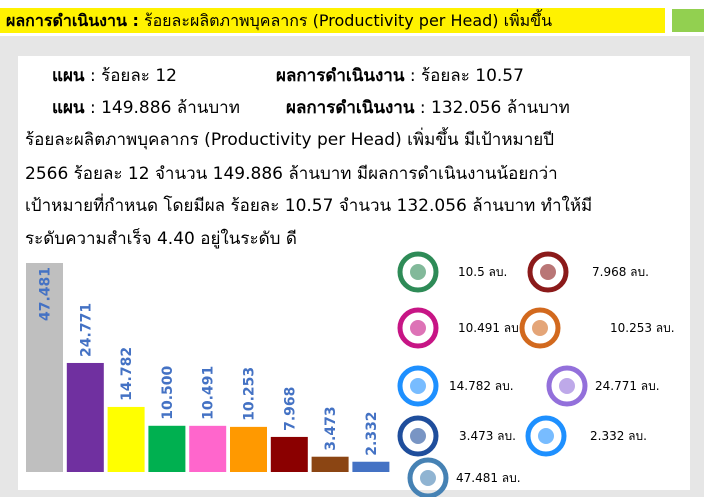  Describe the element at coordinates (372, 433) in the screenshot. I see `value-label: 2.332` at that location.